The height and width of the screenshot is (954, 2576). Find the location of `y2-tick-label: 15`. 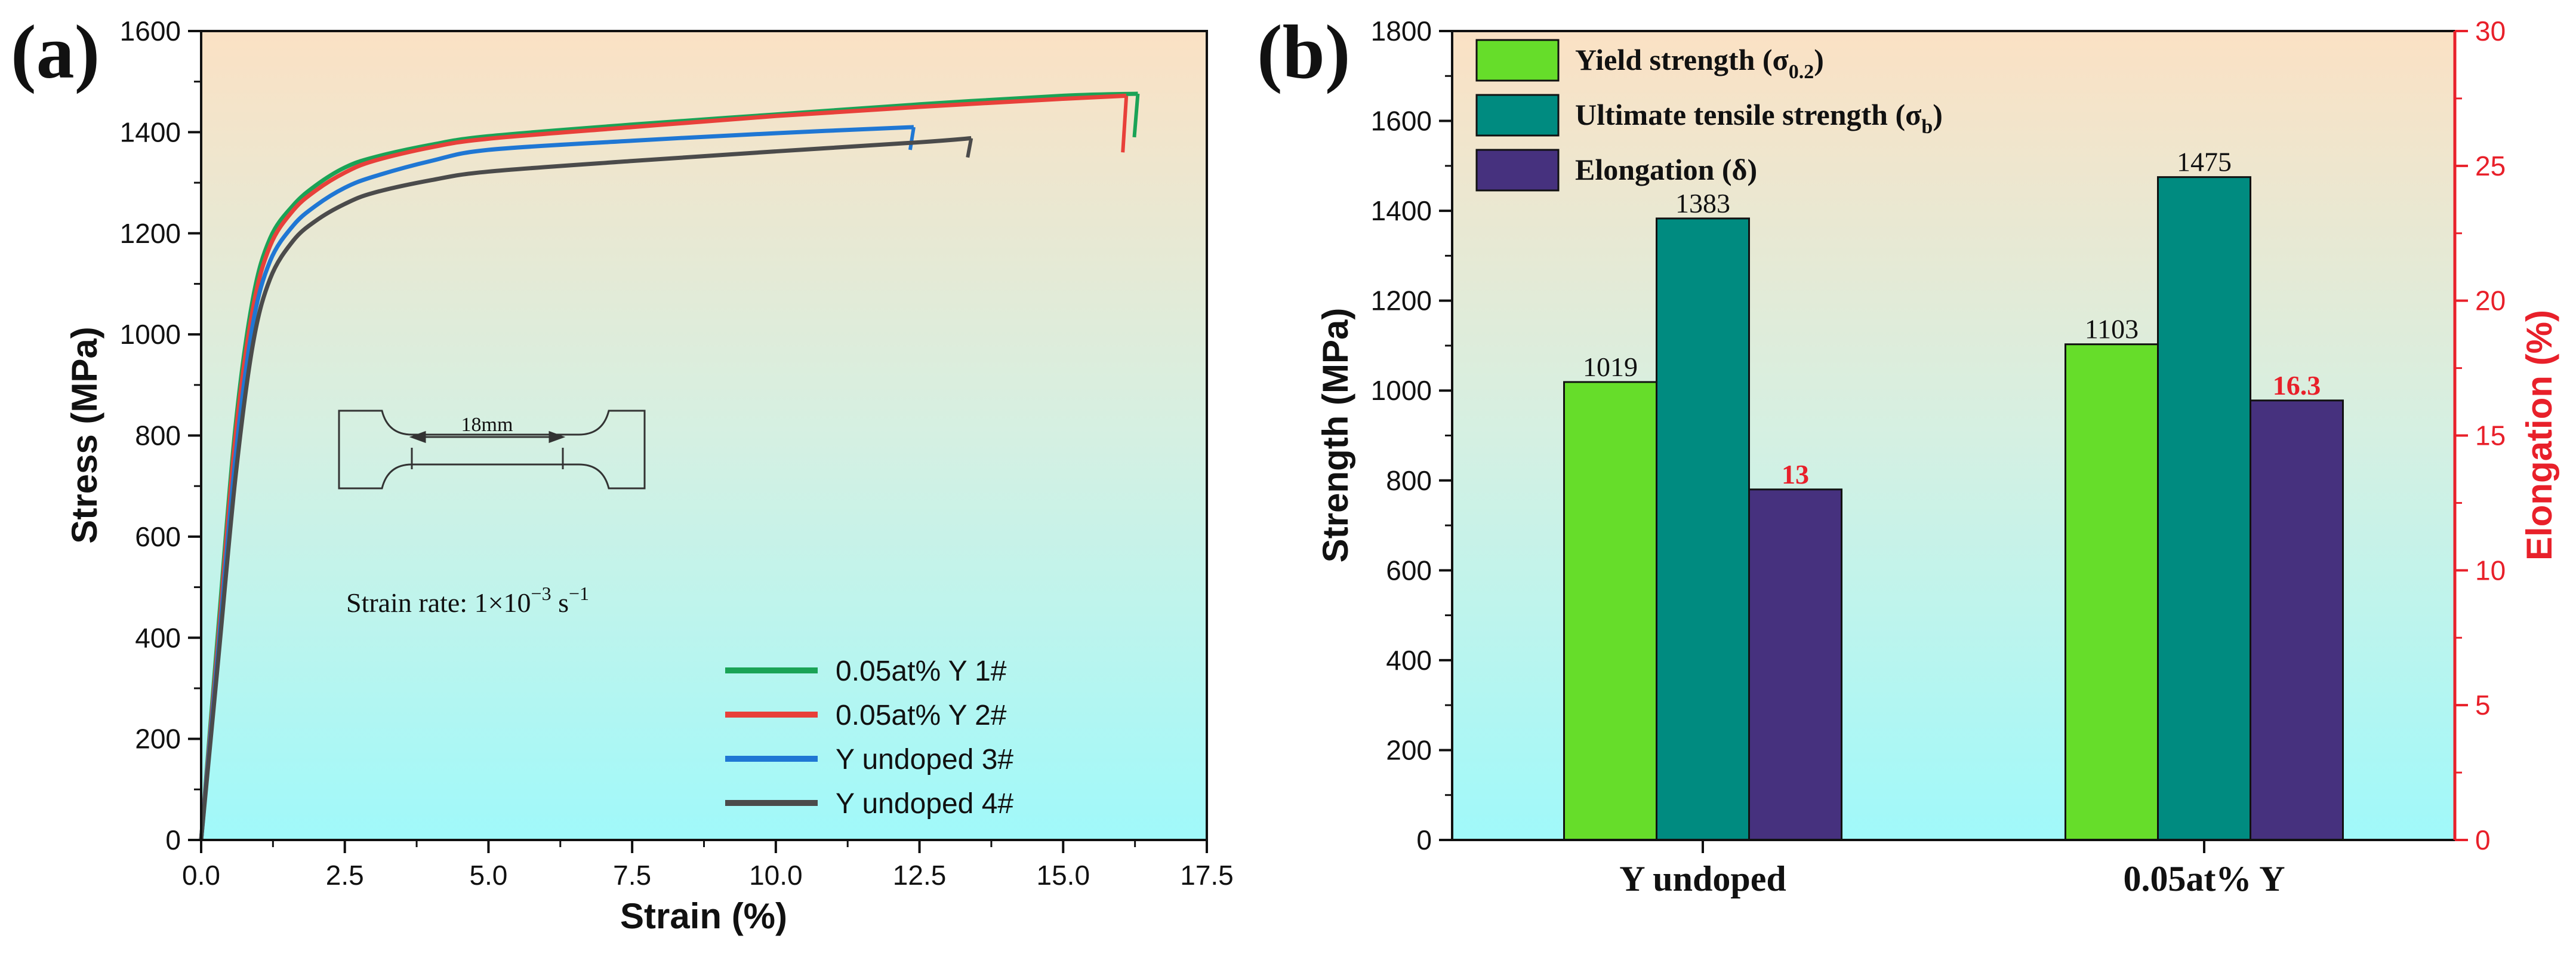

y2-tick-label: 15 is located at coordinates (2490, 435).